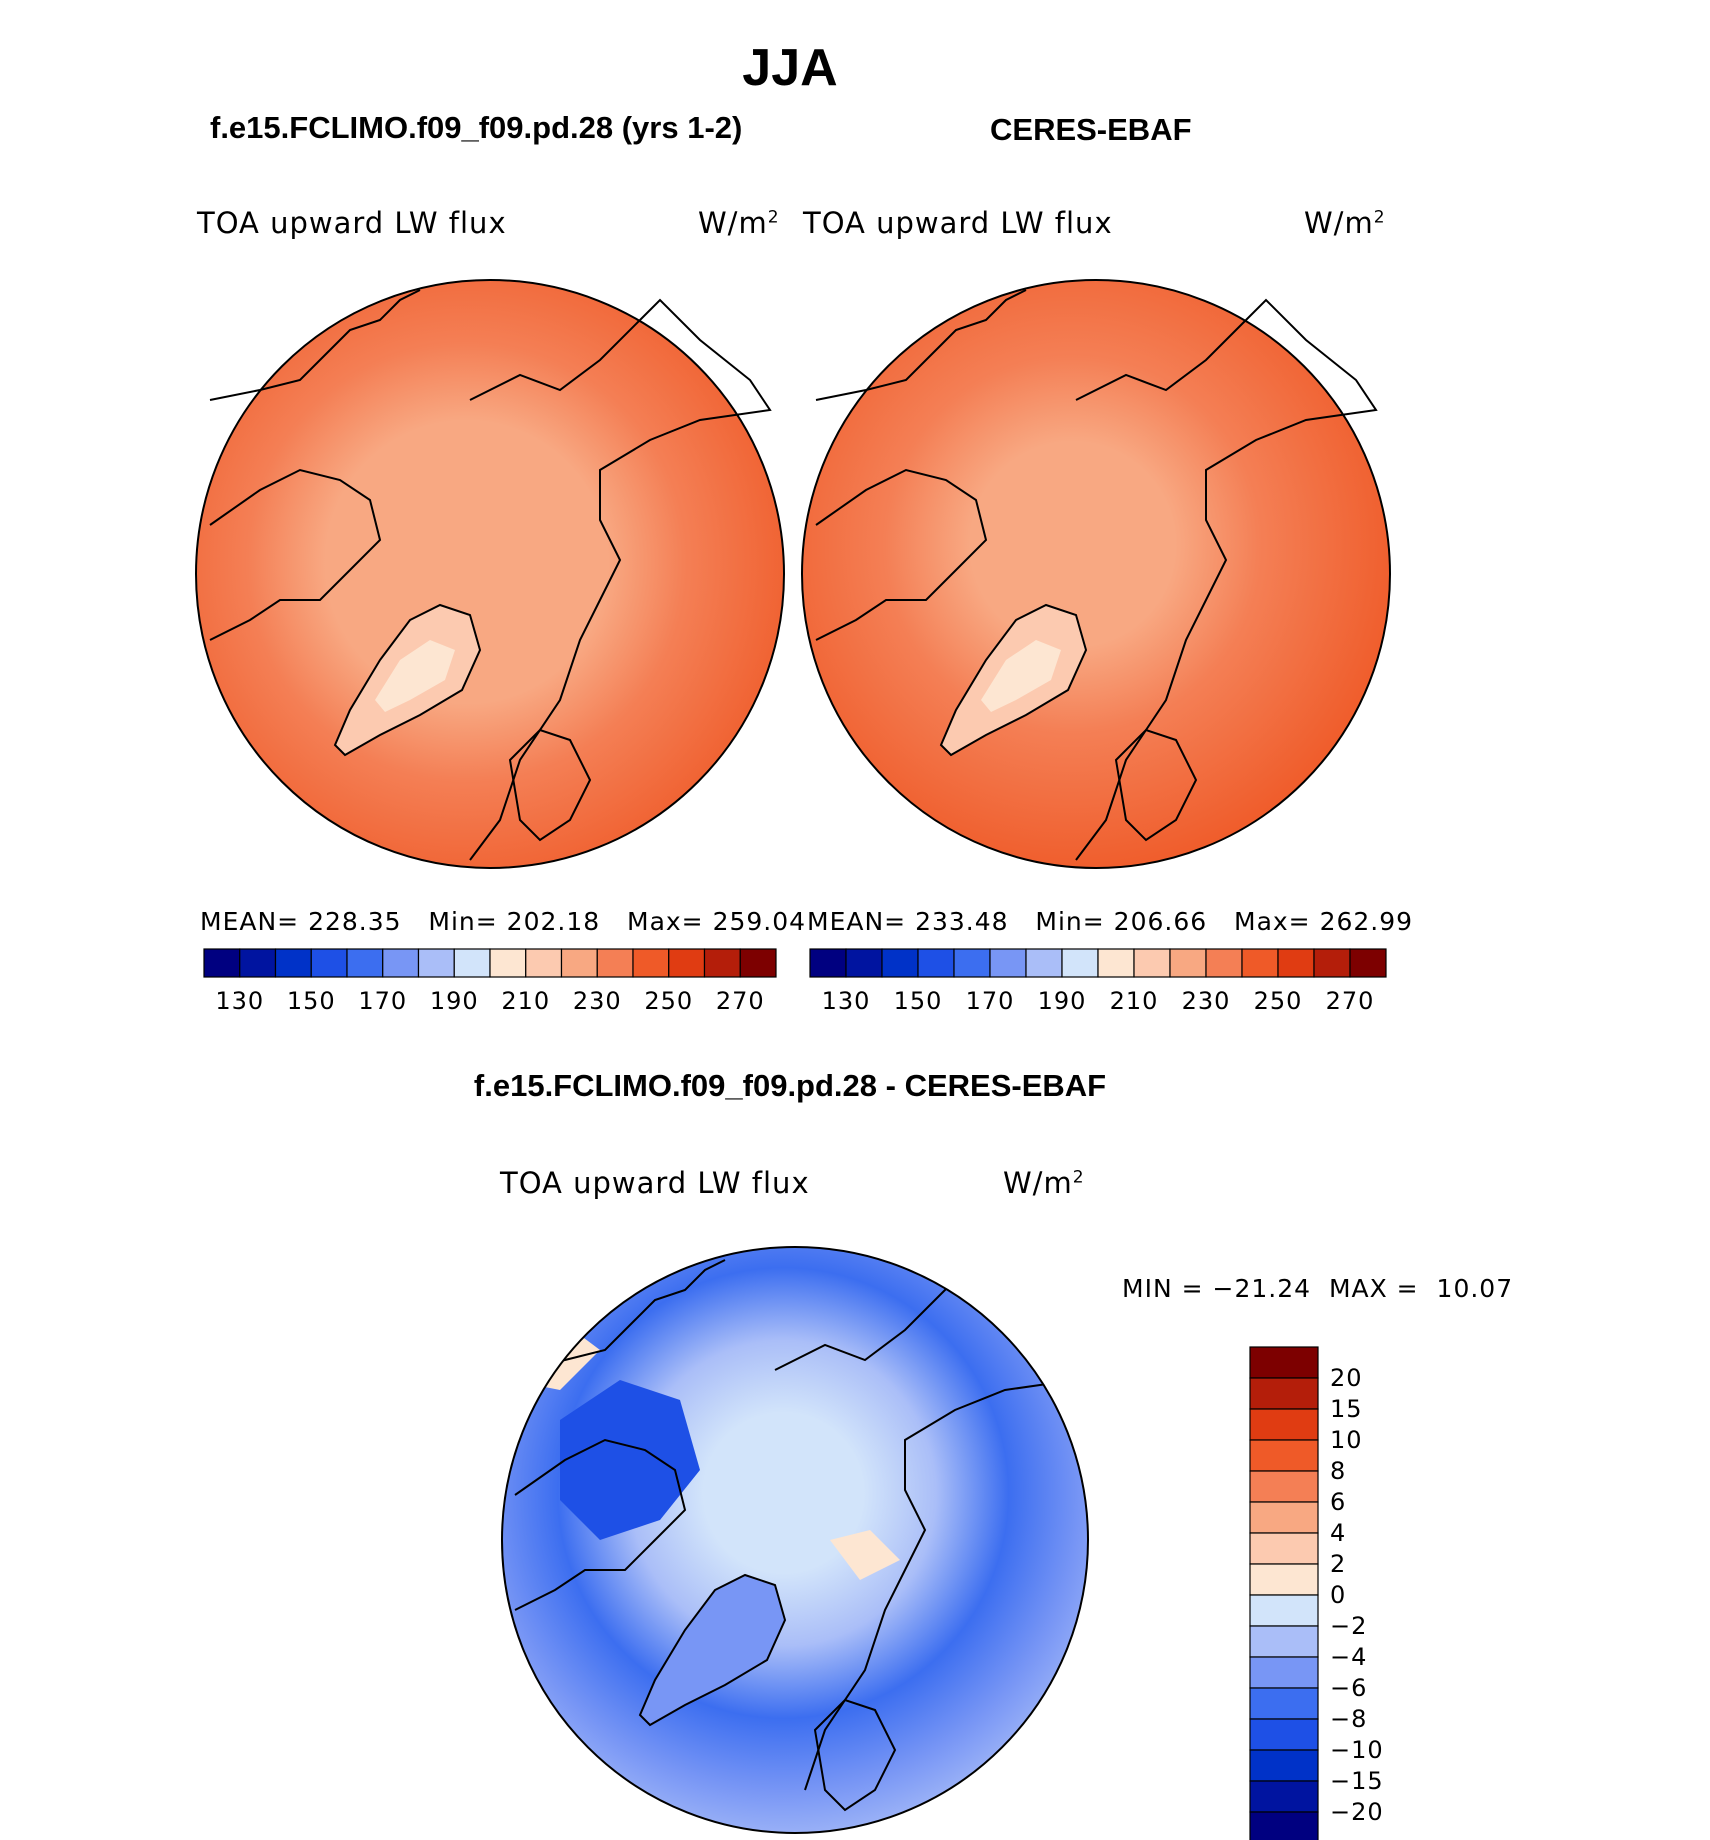  Describe the element at coordinates (526, 1001) in the screenshot. I see `model-colorbar-tick-label: 210` at that location.